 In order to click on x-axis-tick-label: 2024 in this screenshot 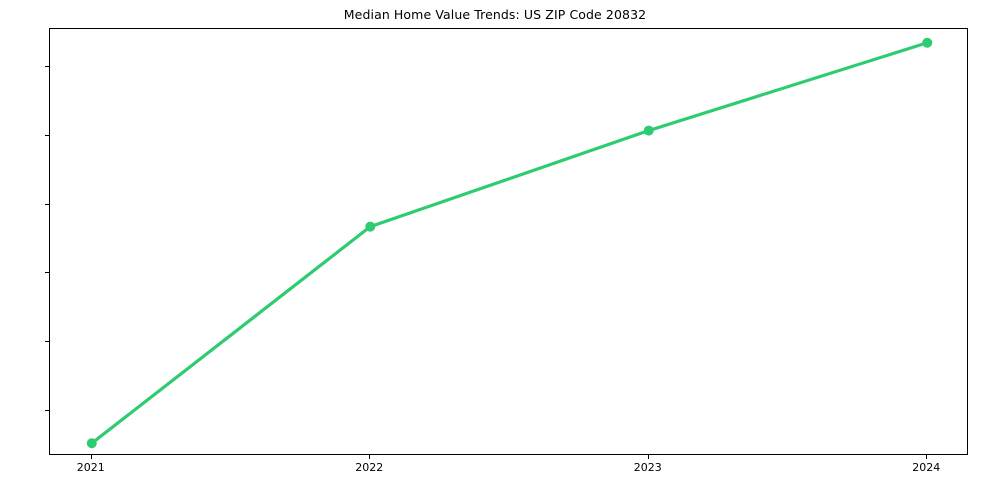, I will do `click(926, 467)`.